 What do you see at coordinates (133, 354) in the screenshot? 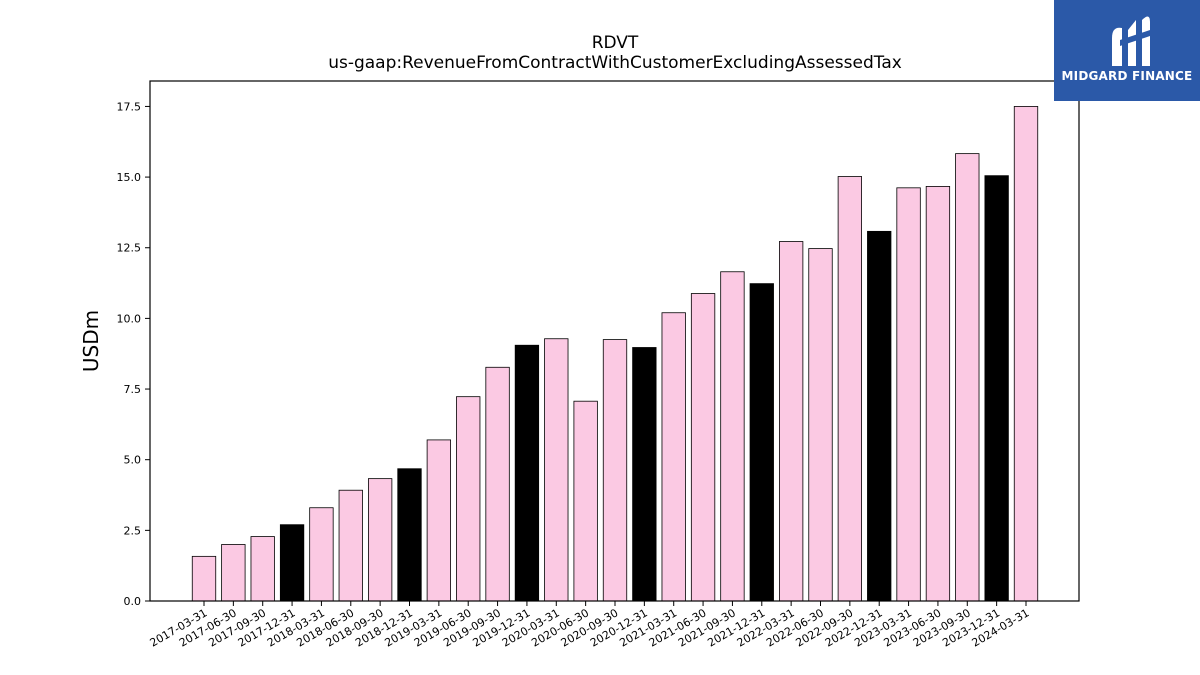
I see `y-axis-ticks: 0.0 2.5 5.0 7.5 10.0 12.5 15.0 17.5` at bounding box center [133, 354].